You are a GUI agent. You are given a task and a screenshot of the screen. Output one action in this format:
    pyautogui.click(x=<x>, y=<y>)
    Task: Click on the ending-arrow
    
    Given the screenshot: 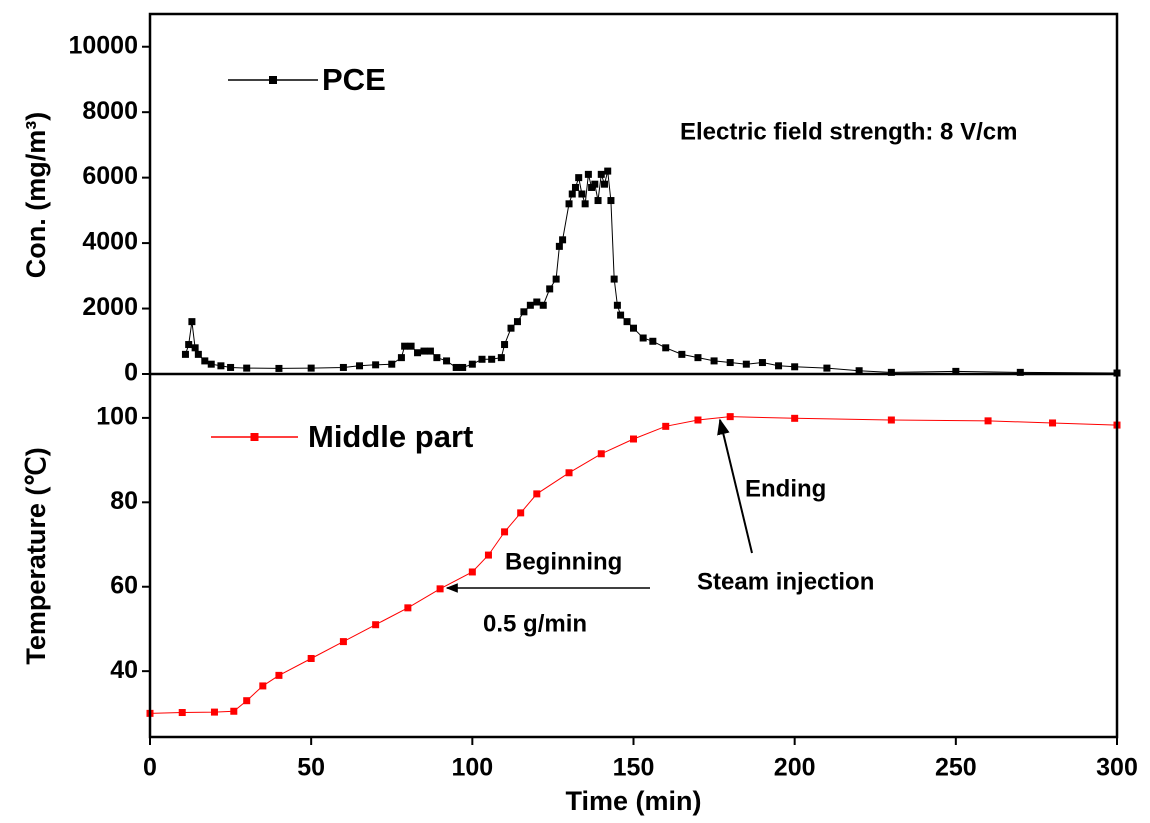 What is the action you would take?
    pyautogui.click(x=735, y=486)
    